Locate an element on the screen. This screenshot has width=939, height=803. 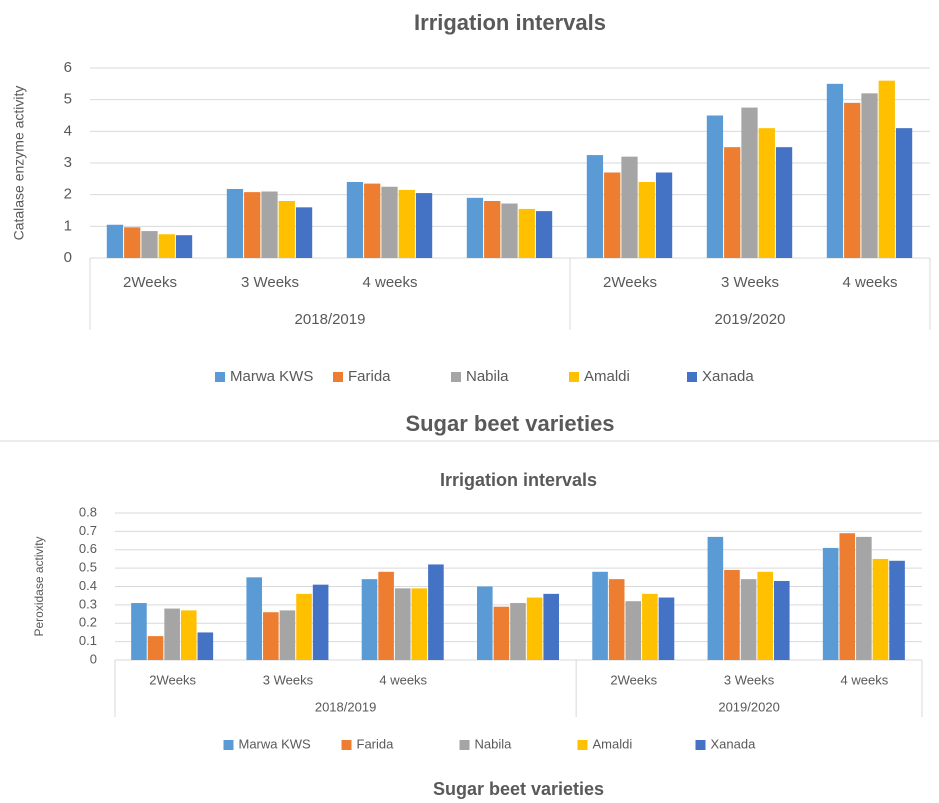
y-tick-label: 4 is located at coordinates (68, 130).